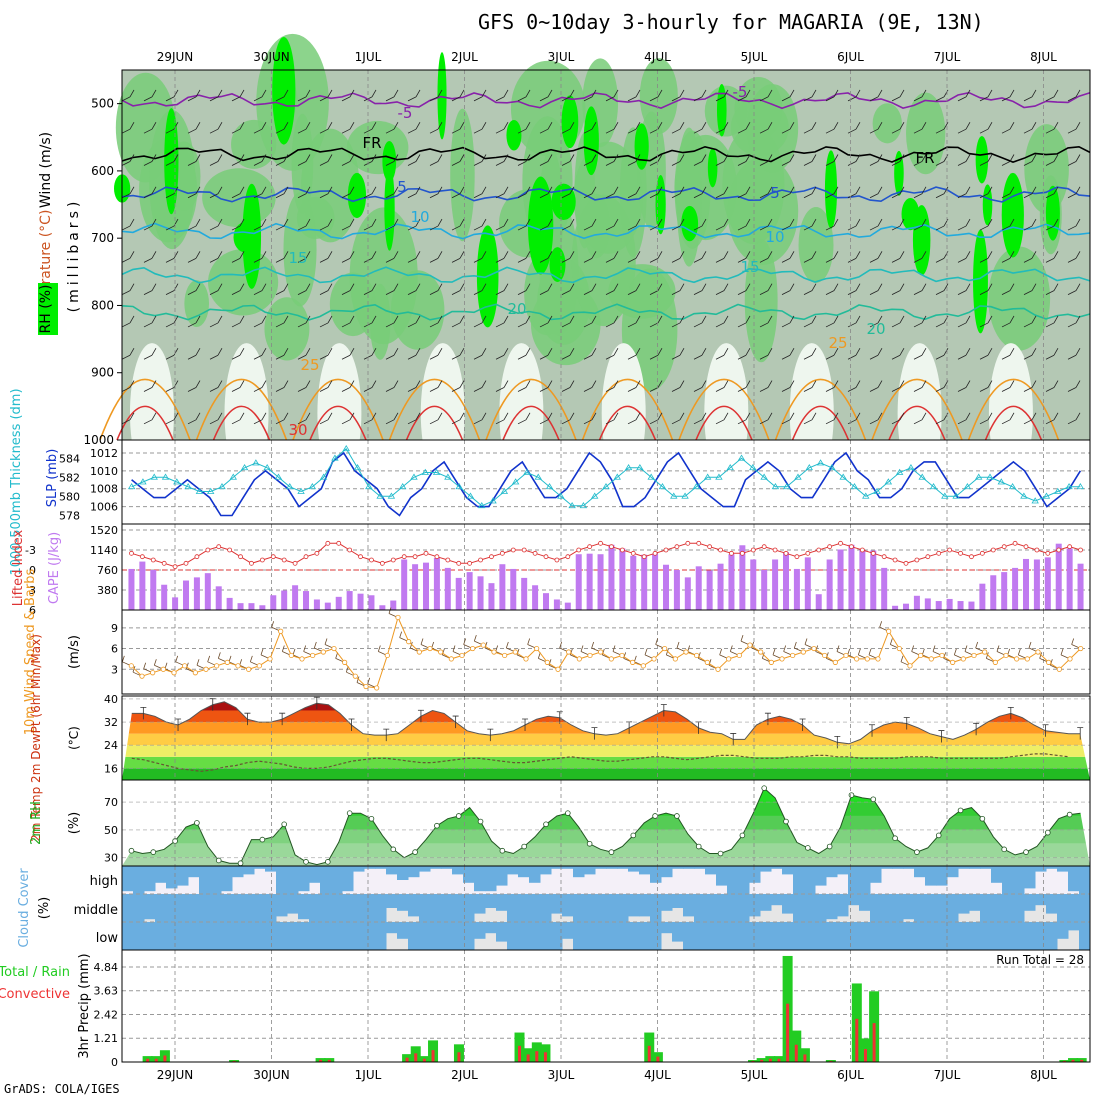 This screenshot has height=1100, width=1100. Describe the element at coordinates (74, 823) in the screenshot. I see `rh-units-label: (%)` at that location.